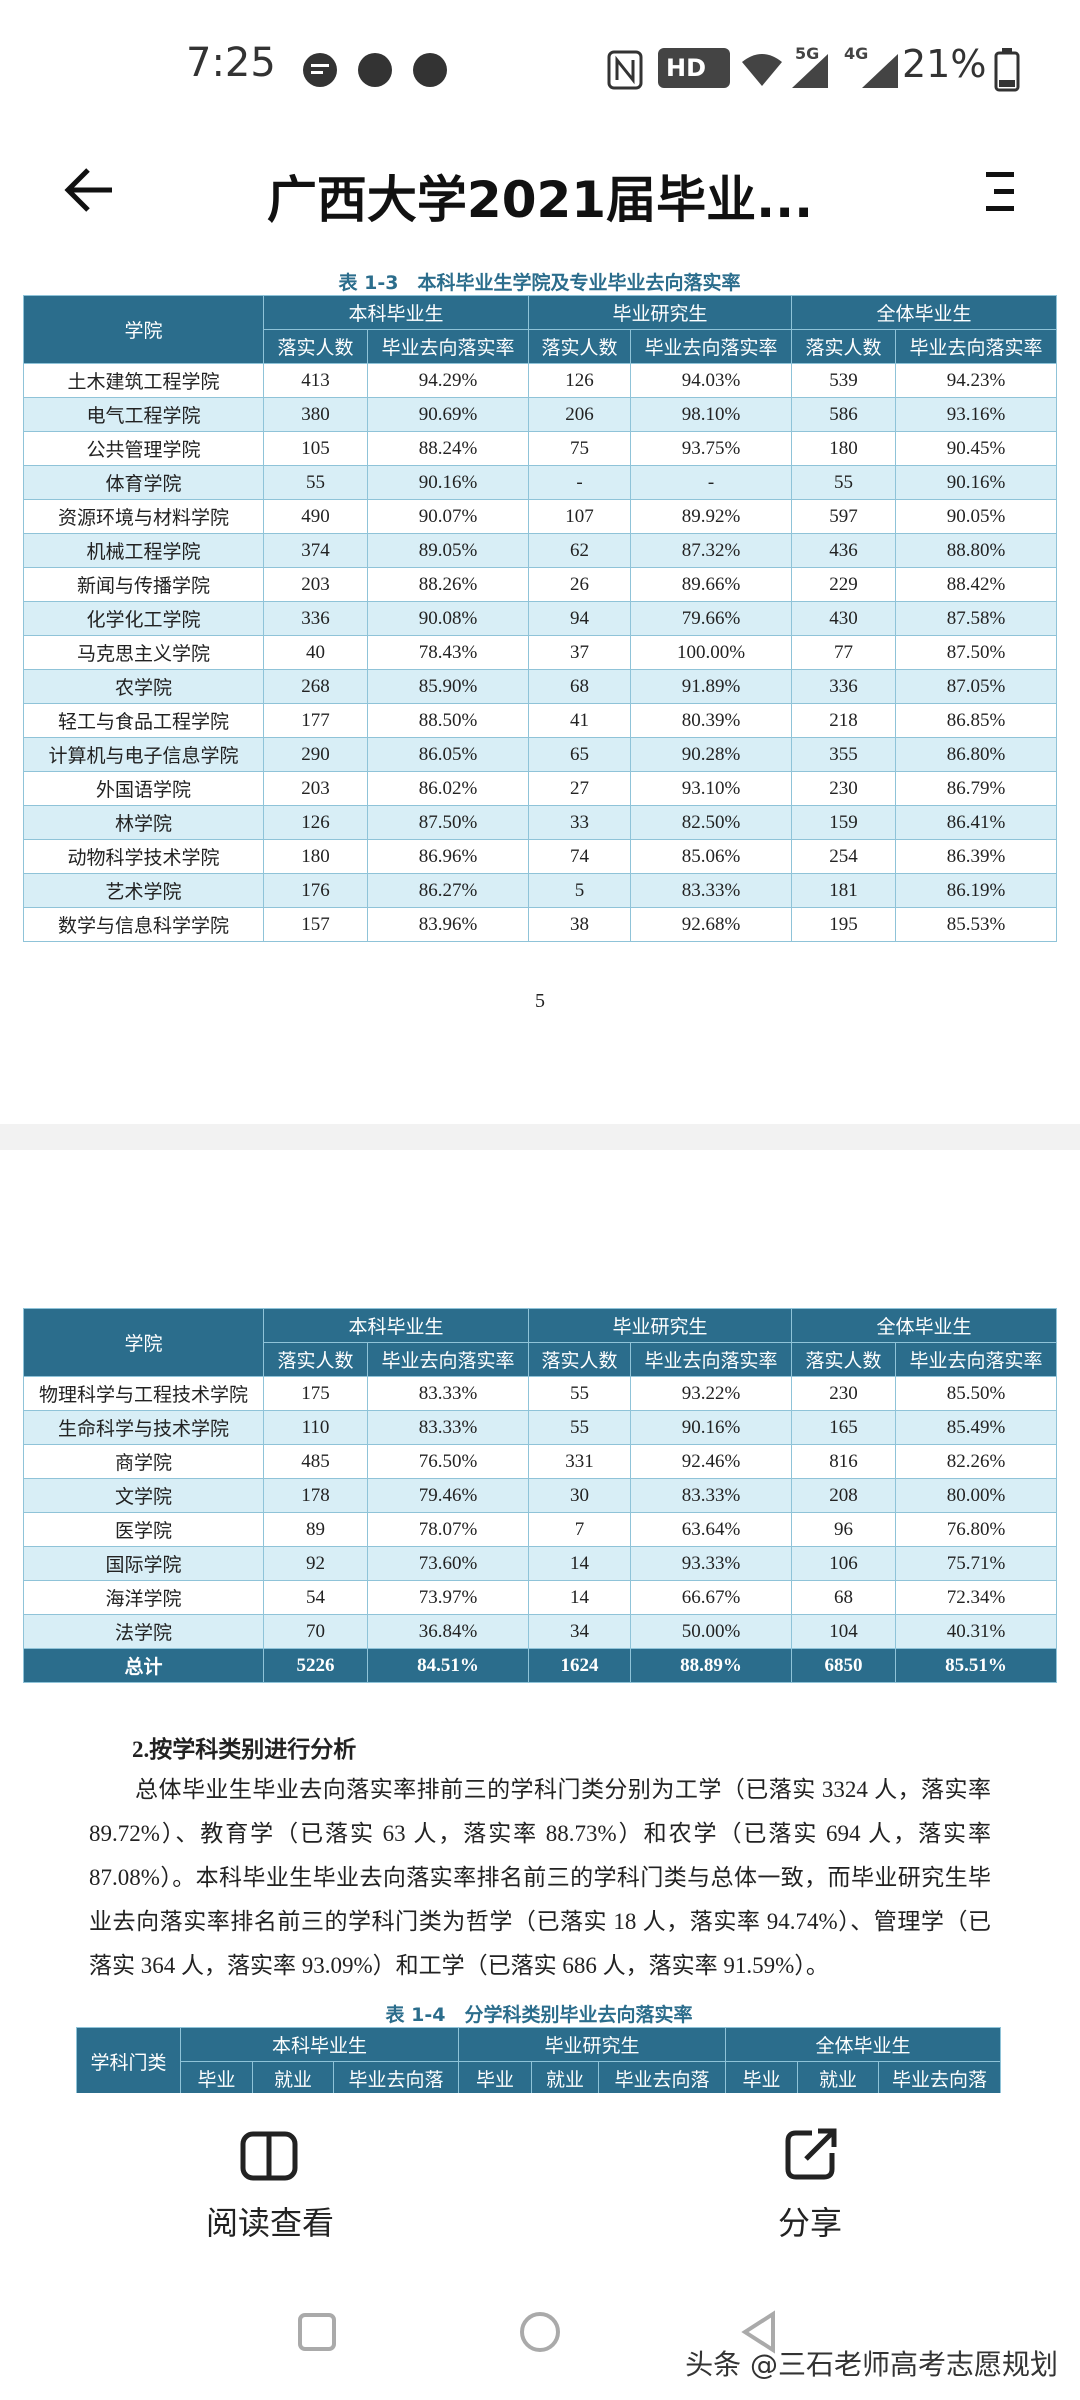 This screenshot has height=2400, width=1080. I want to click on table-cell: 86.79%, so click(976, 788).